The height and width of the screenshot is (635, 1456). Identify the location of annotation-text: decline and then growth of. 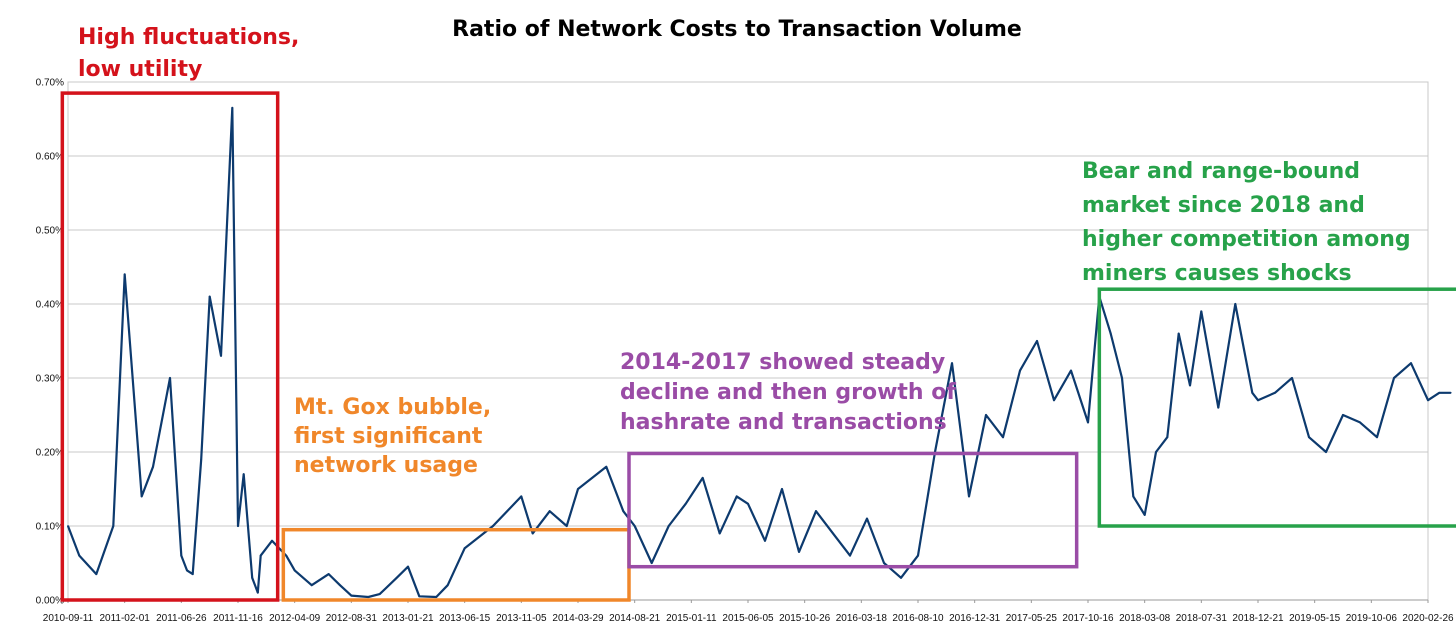
(788, 392).